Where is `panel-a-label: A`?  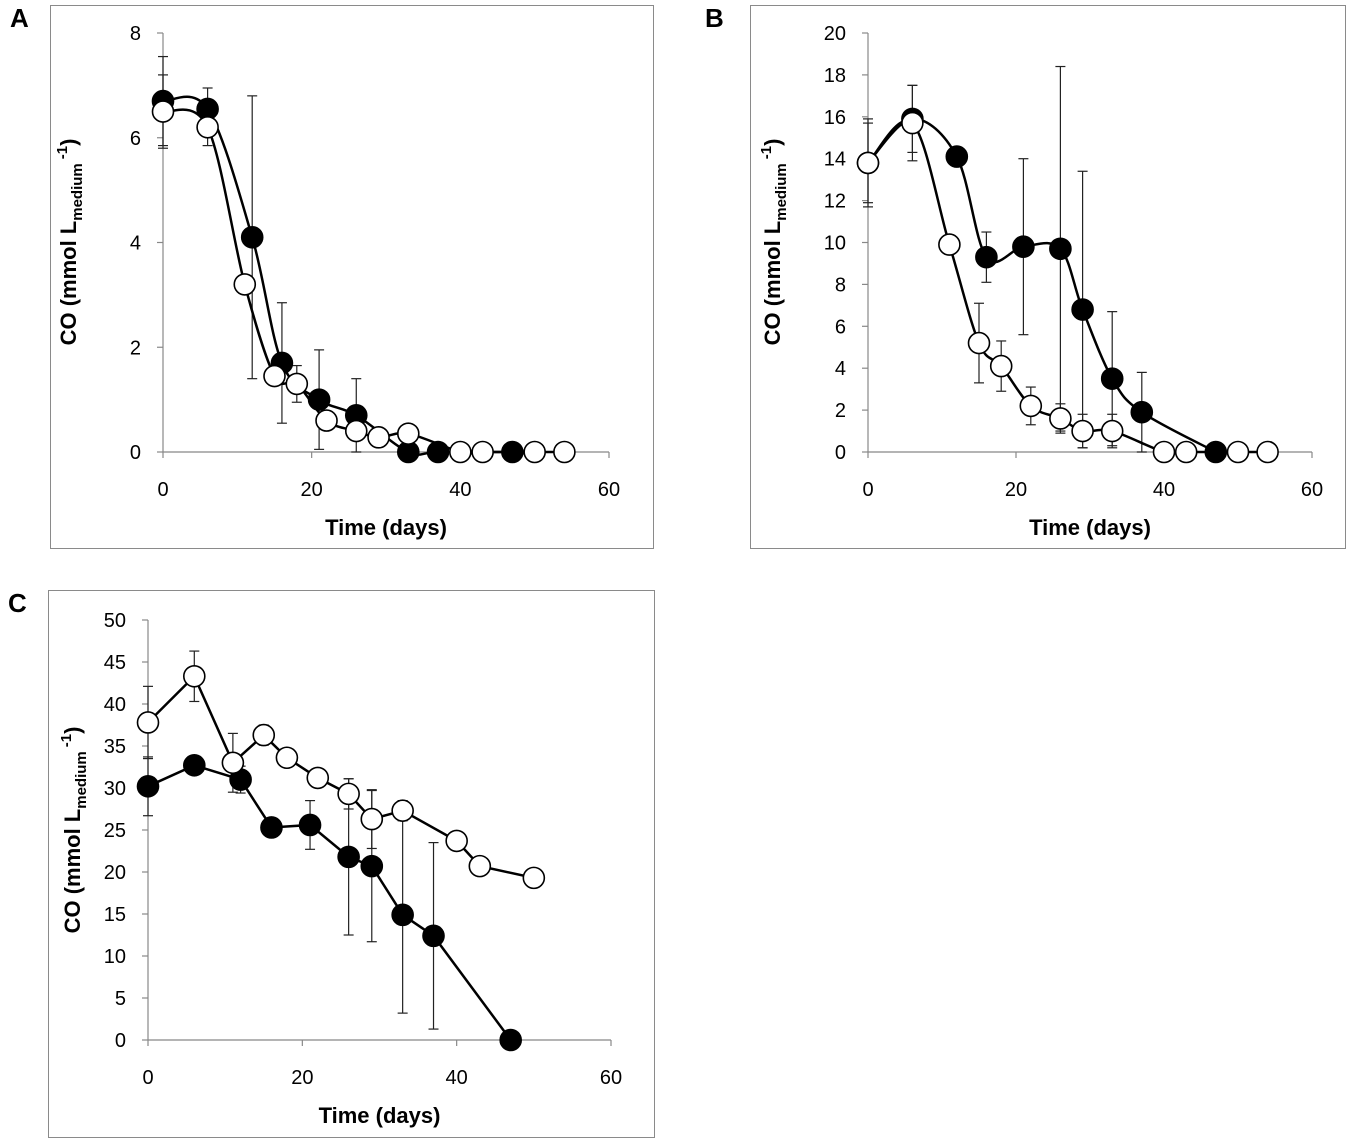
panel-a-label: A is located at coordinates (19, 18).